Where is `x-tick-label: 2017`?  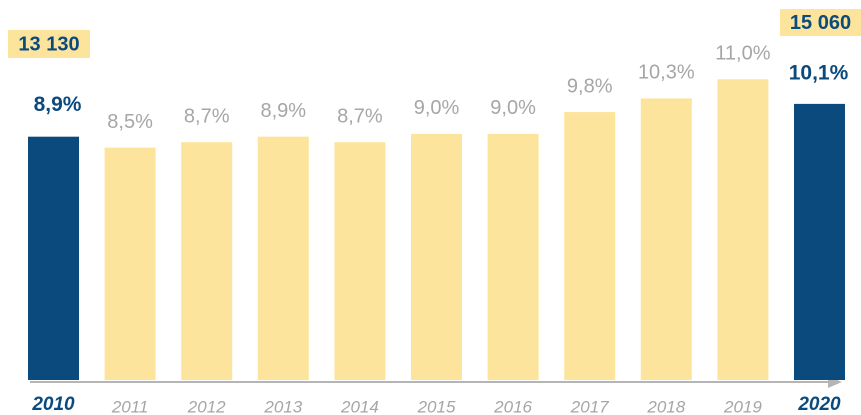
x-tick-label: 2017 is located at coordinates (589, 406).